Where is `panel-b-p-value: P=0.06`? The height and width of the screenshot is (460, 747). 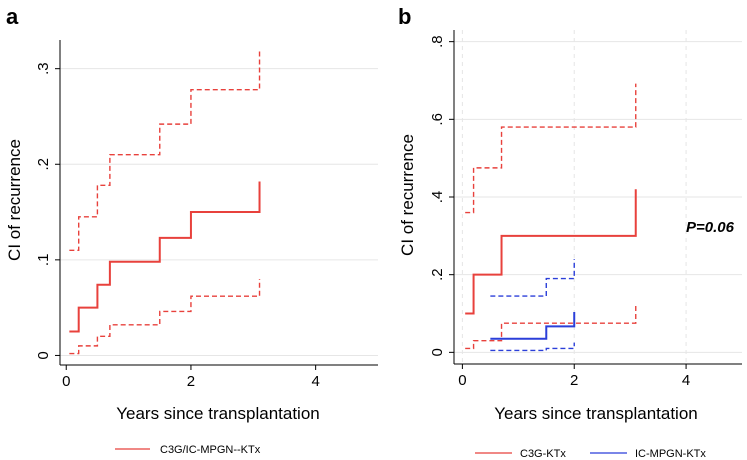 panel-b-p-value: P=0.06 is located at coordinates (710, 227).